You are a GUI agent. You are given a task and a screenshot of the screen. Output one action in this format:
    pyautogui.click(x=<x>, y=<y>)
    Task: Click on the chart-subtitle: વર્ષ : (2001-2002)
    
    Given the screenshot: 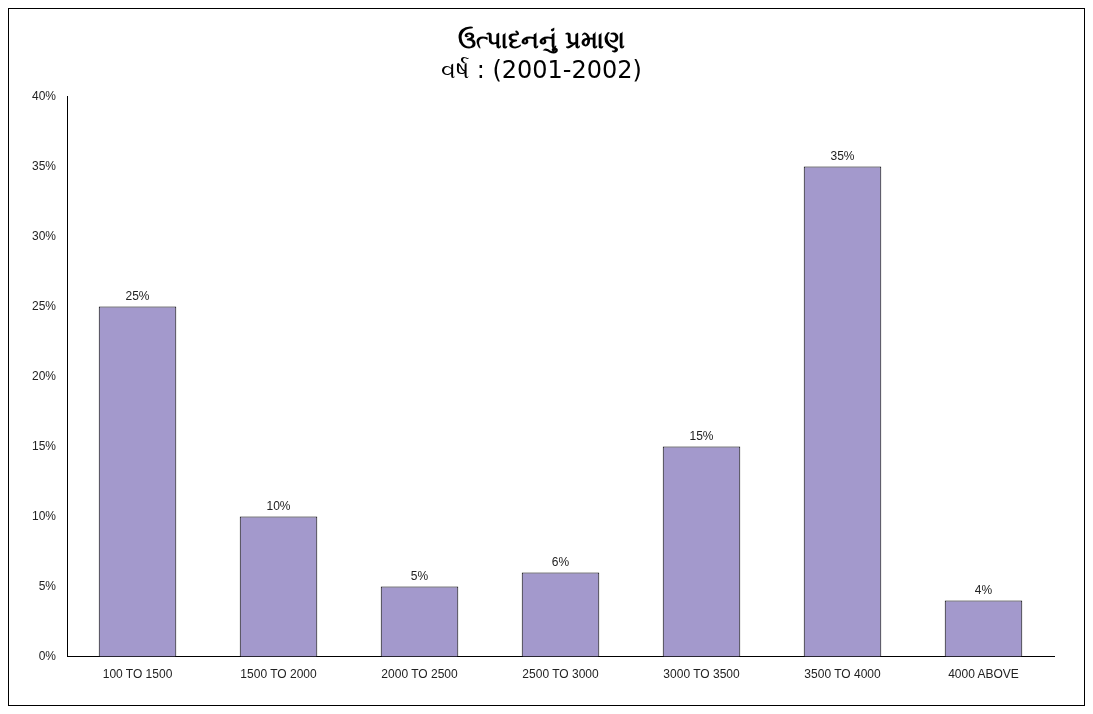 What is the action you would take?
    pyautogui.click(x=541, y=70)
    